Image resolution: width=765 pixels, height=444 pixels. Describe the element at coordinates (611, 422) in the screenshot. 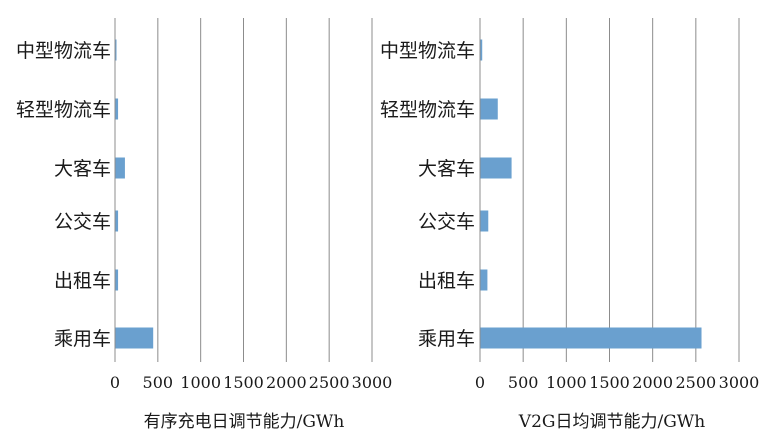

I see `x-axis-label: V2G日均调节能力/GWh` at that location.